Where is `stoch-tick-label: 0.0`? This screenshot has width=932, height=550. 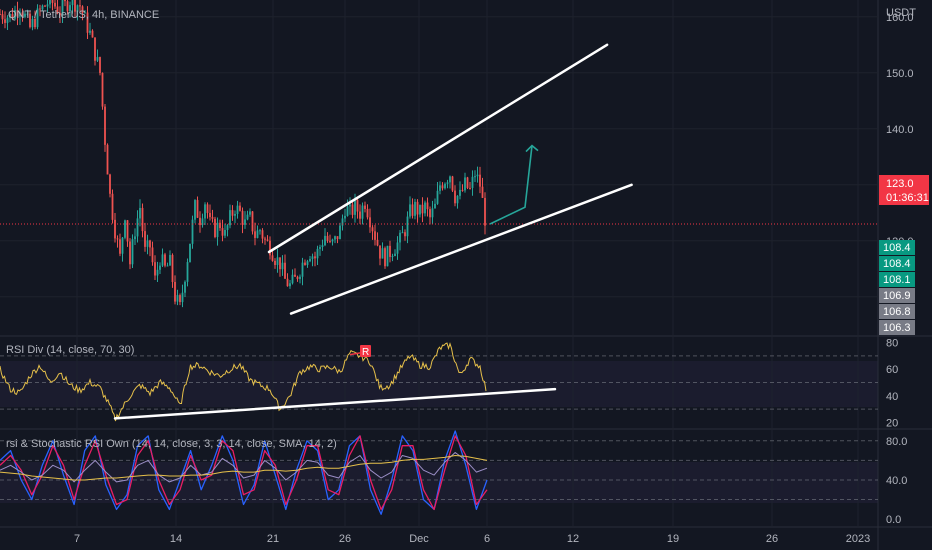
stoch-tick-label: 0.0 is located at coordinates (893, 520).